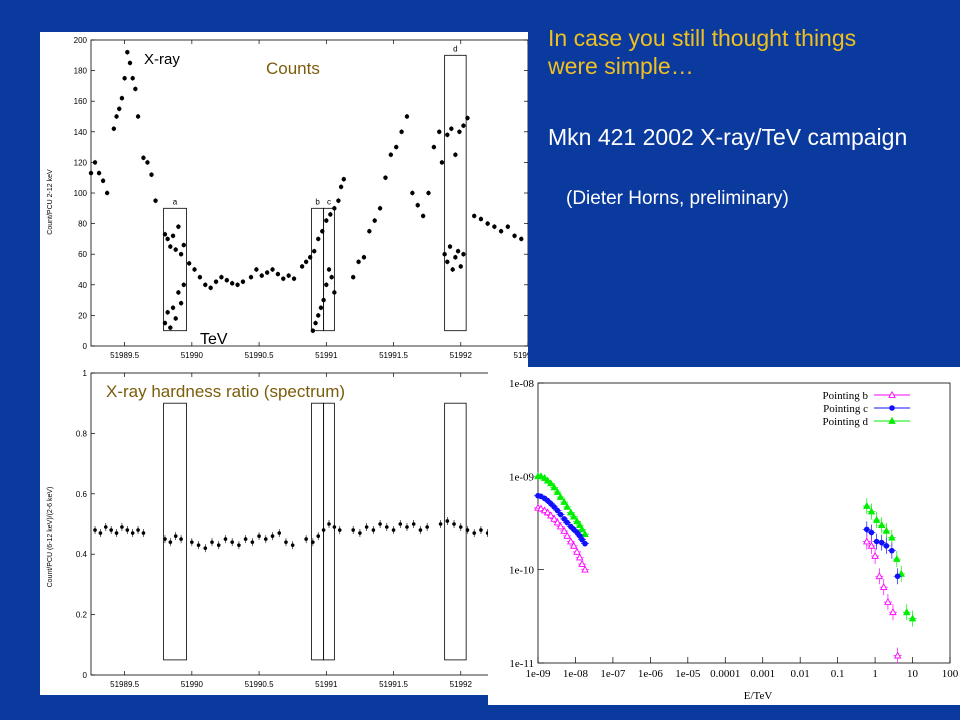 The image size is (960, 720). I want to click on hardness-window-box, so click(175, 531).